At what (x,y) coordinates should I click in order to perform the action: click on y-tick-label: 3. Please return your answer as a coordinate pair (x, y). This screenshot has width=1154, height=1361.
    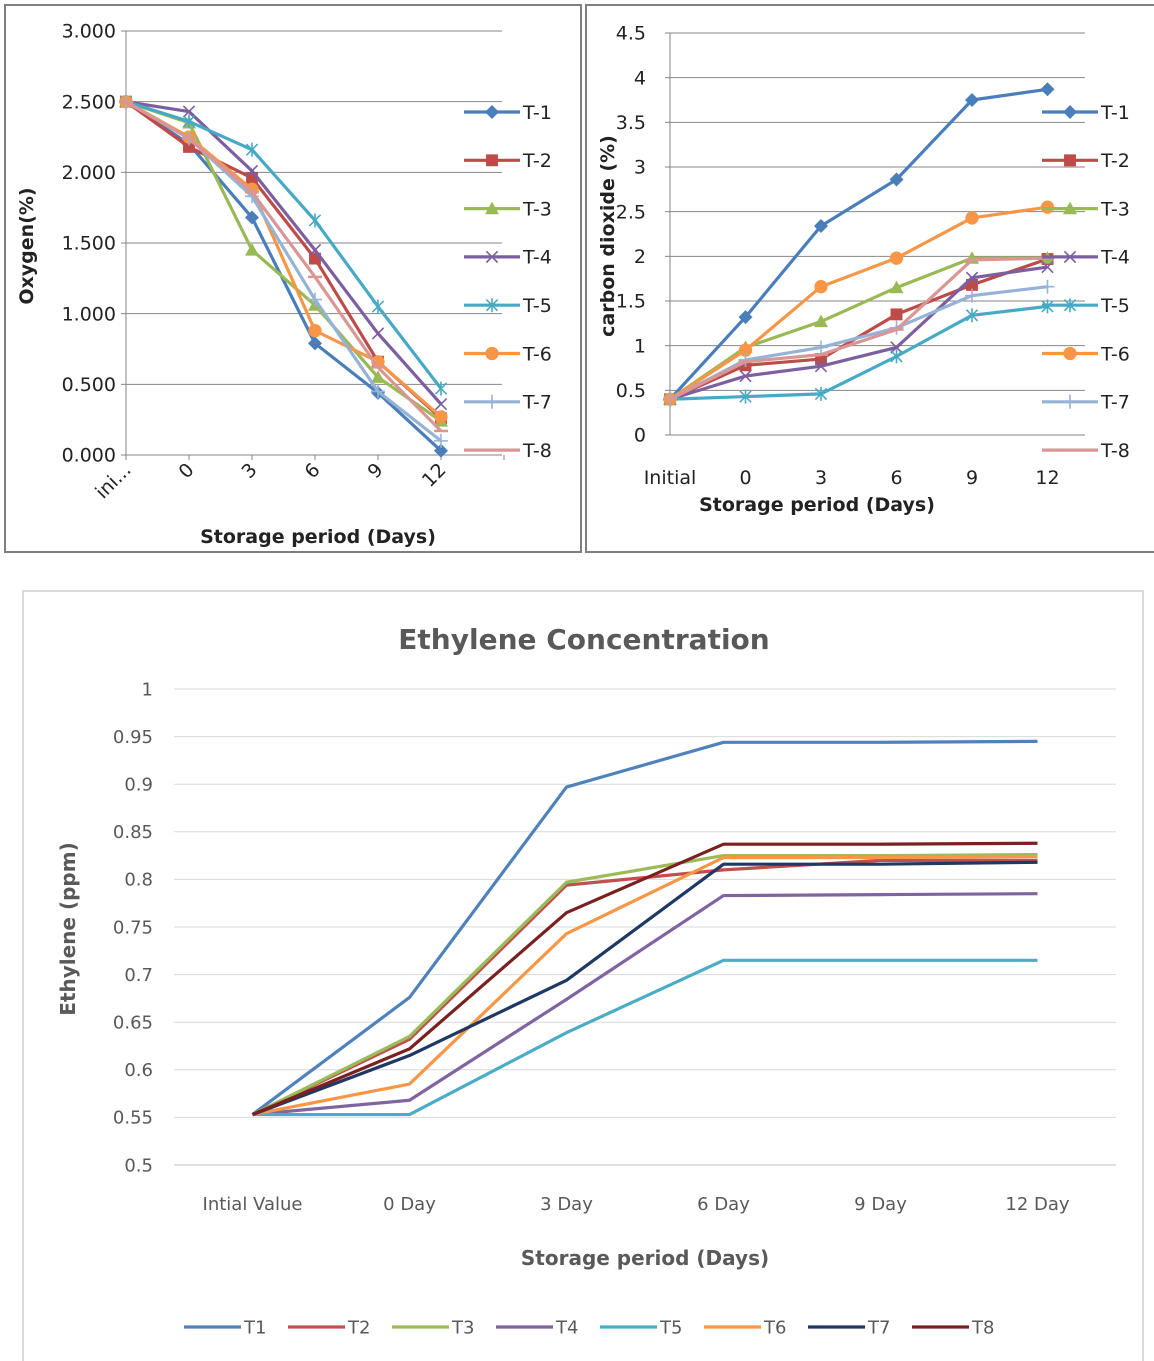
    Looking at the image, I should click on (640, 168).